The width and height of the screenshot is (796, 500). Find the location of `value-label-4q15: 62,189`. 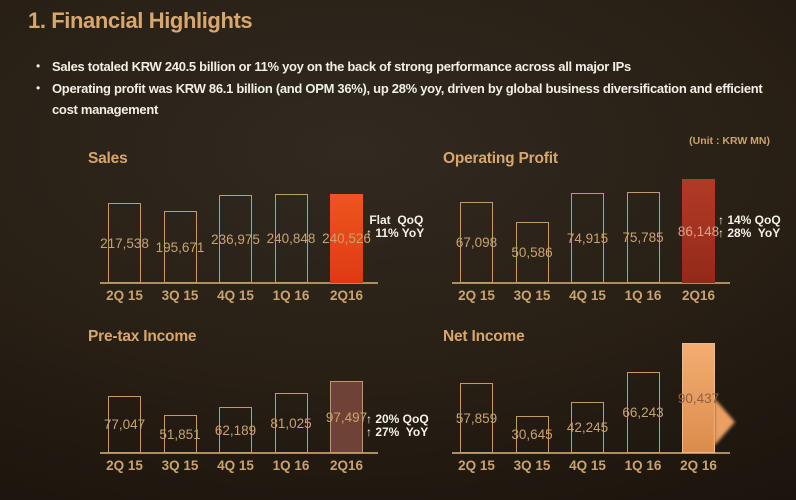

value-label-4q15: 62,189 is located at coordinates (235, 430).